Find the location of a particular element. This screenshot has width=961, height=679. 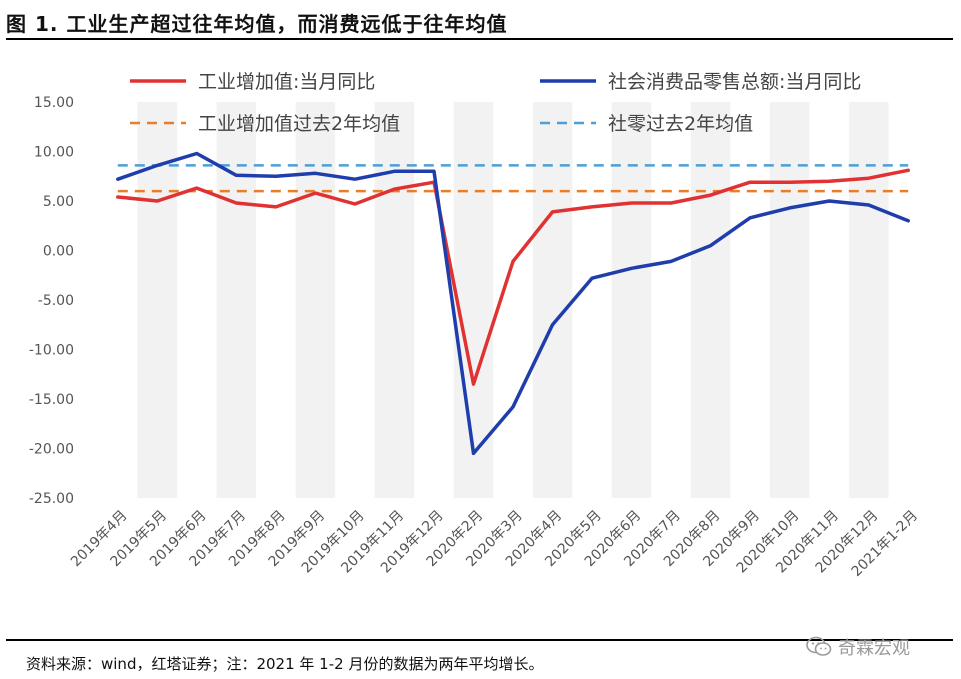

y-tick-label: -10.00 is located at coordinates (51, 351).